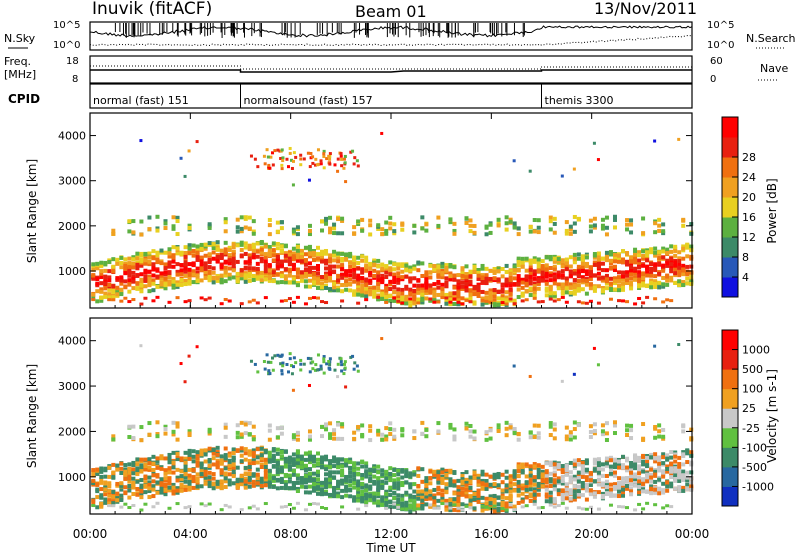 The image size is (800, 558). What do you see at coordinates (32, 211) in the screenshot?
I see `power-ylabel: Slant Range [km]` at bounding box center [32, 211].